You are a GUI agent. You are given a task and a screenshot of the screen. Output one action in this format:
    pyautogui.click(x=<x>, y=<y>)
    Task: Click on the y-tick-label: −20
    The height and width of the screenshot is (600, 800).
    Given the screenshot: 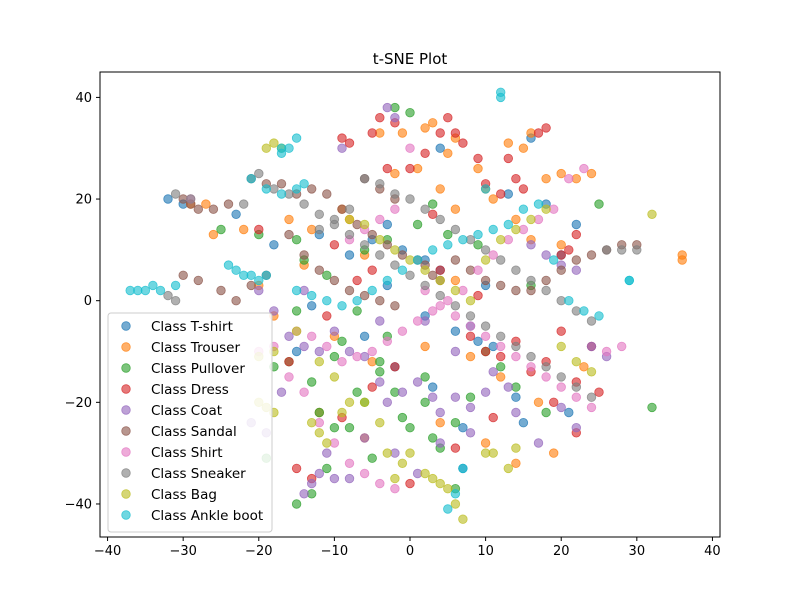 What is the action you would take?
    pyautogui.click(x=78, y=403)
    